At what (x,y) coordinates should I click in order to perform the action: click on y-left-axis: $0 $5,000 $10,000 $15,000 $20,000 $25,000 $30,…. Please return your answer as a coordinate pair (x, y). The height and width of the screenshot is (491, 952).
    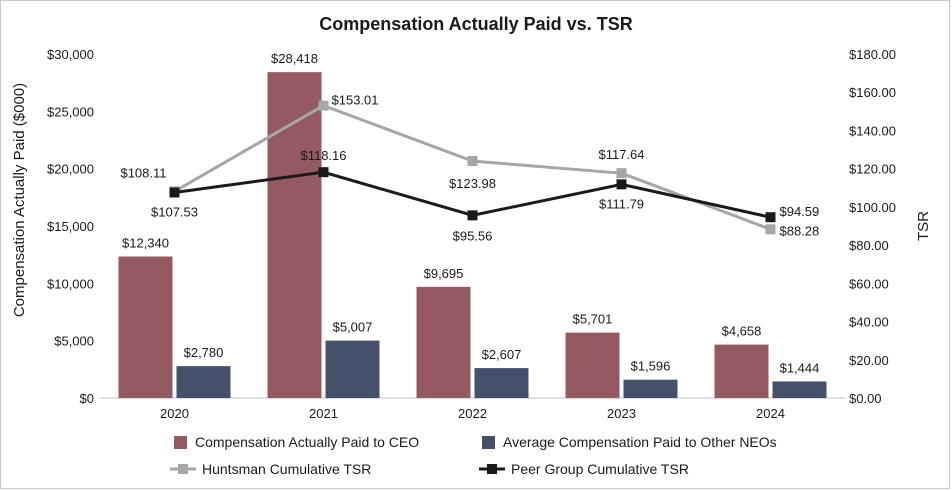
    Looking at the image, I should click on (70, 226).